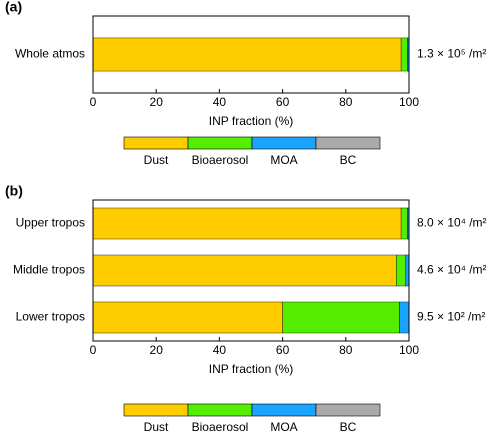  Describe the element at coordinates (14, 191) in the screenshot. I see `panel-title: (b)` at that location.